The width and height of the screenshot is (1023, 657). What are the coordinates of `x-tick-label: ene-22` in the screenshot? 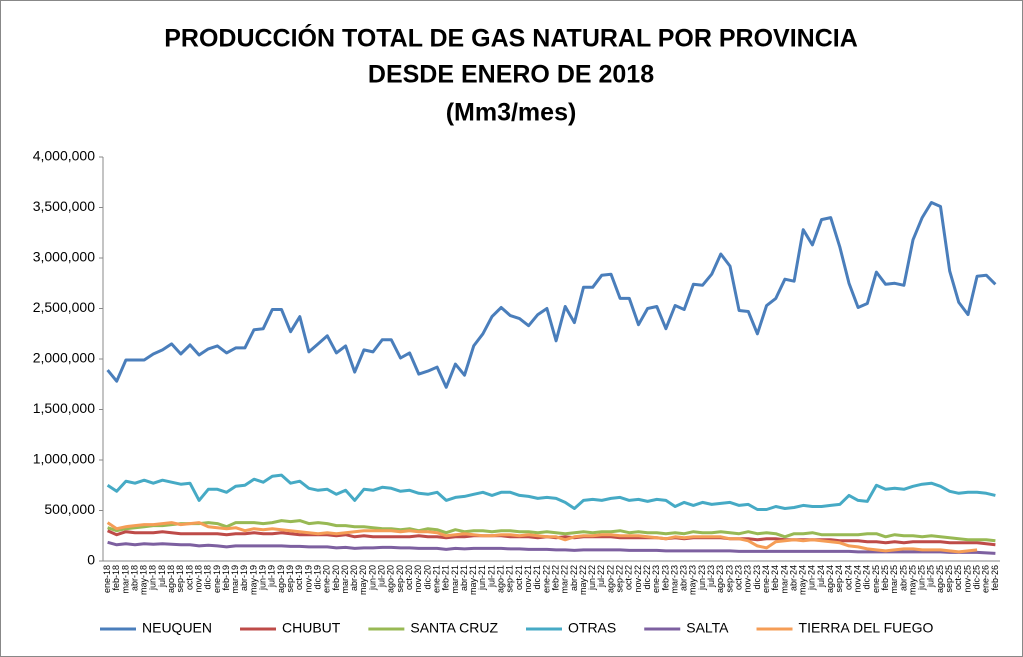 It's located at (546, 579).